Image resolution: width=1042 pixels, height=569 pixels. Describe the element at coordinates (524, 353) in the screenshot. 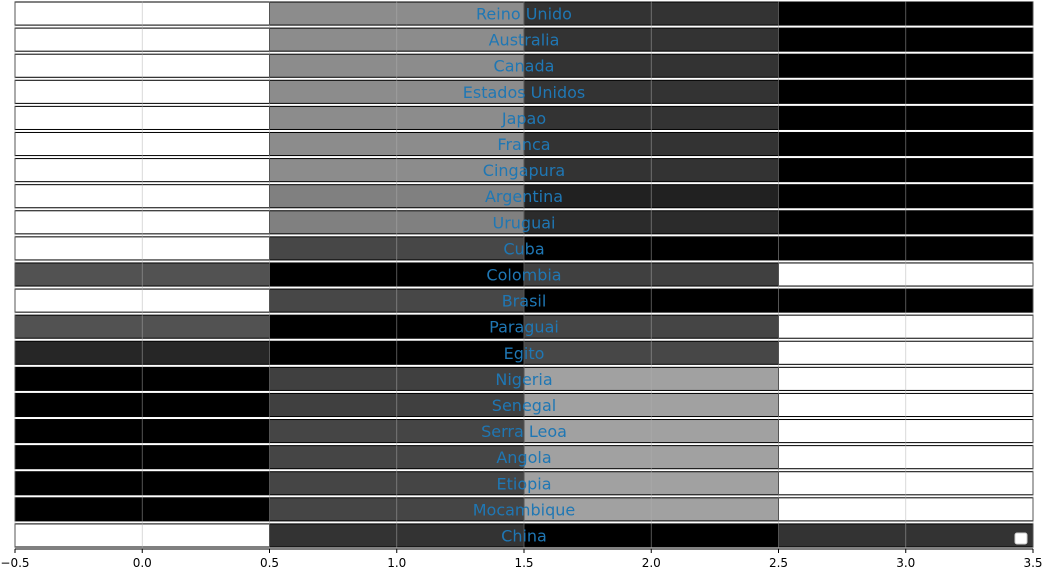

I see `row-label: Egito` at that location.